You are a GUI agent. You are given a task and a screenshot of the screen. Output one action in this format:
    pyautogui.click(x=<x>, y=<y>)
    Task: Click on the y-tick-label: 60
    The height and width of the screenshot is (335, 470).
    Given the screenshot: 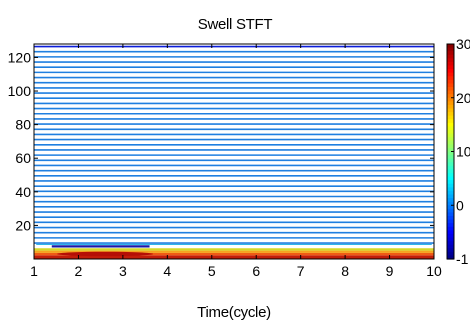 What is the action you would take?
    pyautogui.click(x=23, y=158)
    